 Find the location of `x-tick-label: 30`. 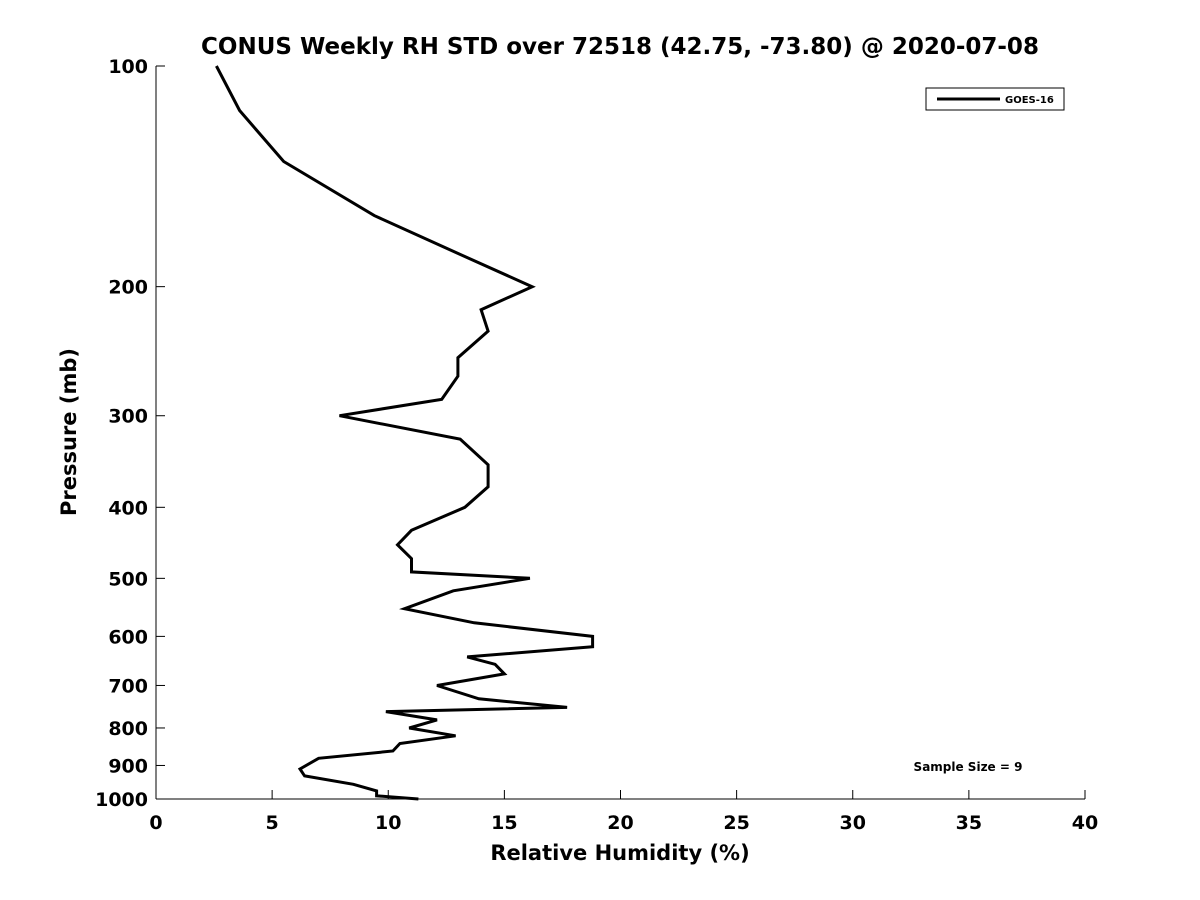

x-tick-label: 30 is located at coordinates (853, 823).